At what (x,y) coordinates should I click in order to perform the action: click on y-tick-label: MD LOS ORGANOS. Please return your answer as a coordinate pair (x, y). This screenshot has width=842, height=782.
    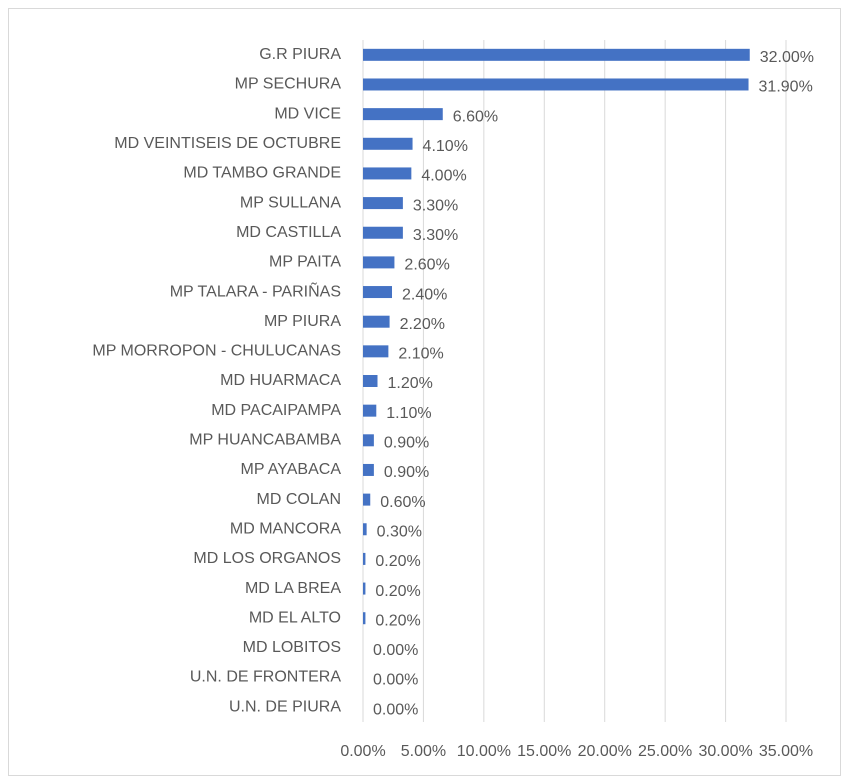
    Looking at the image, I should click on (267, 558).